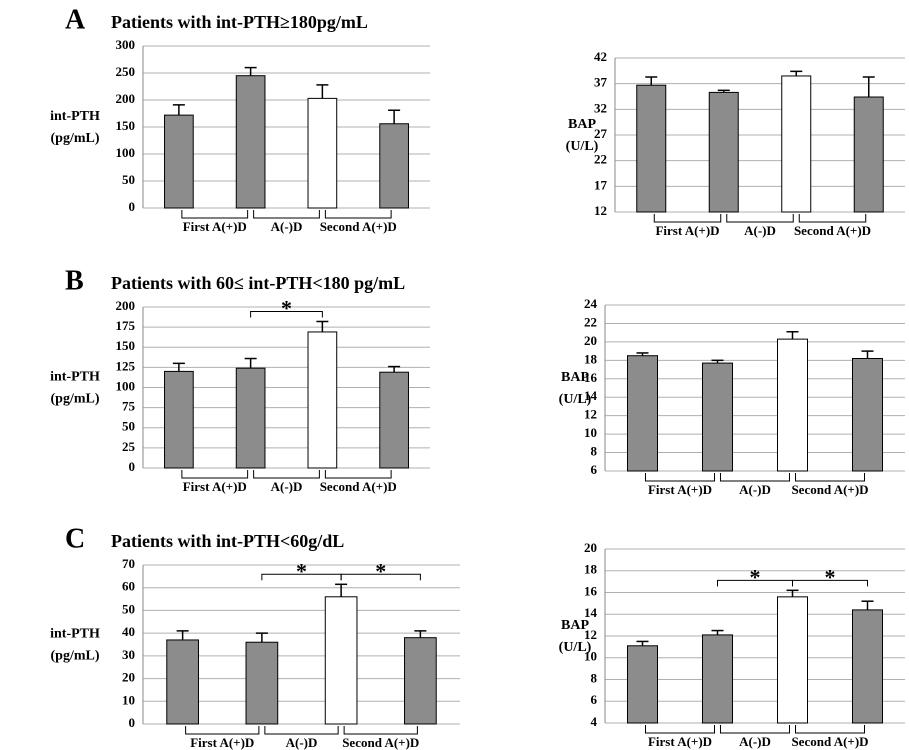  What do you see at coordinates (258, 283) in the screenshot?
I see `chart-title: Patients with 60≤ int-PTH<180 pg/mL` at bounding box center [258, 283].